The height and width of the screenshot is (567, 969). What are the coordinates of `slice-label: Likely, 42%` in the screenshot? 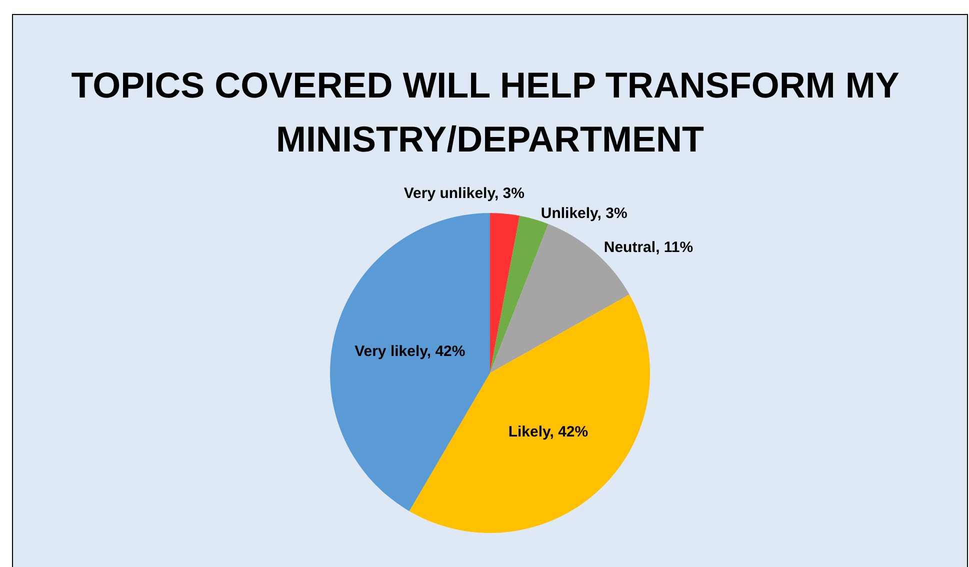 It's located at (548, 432).